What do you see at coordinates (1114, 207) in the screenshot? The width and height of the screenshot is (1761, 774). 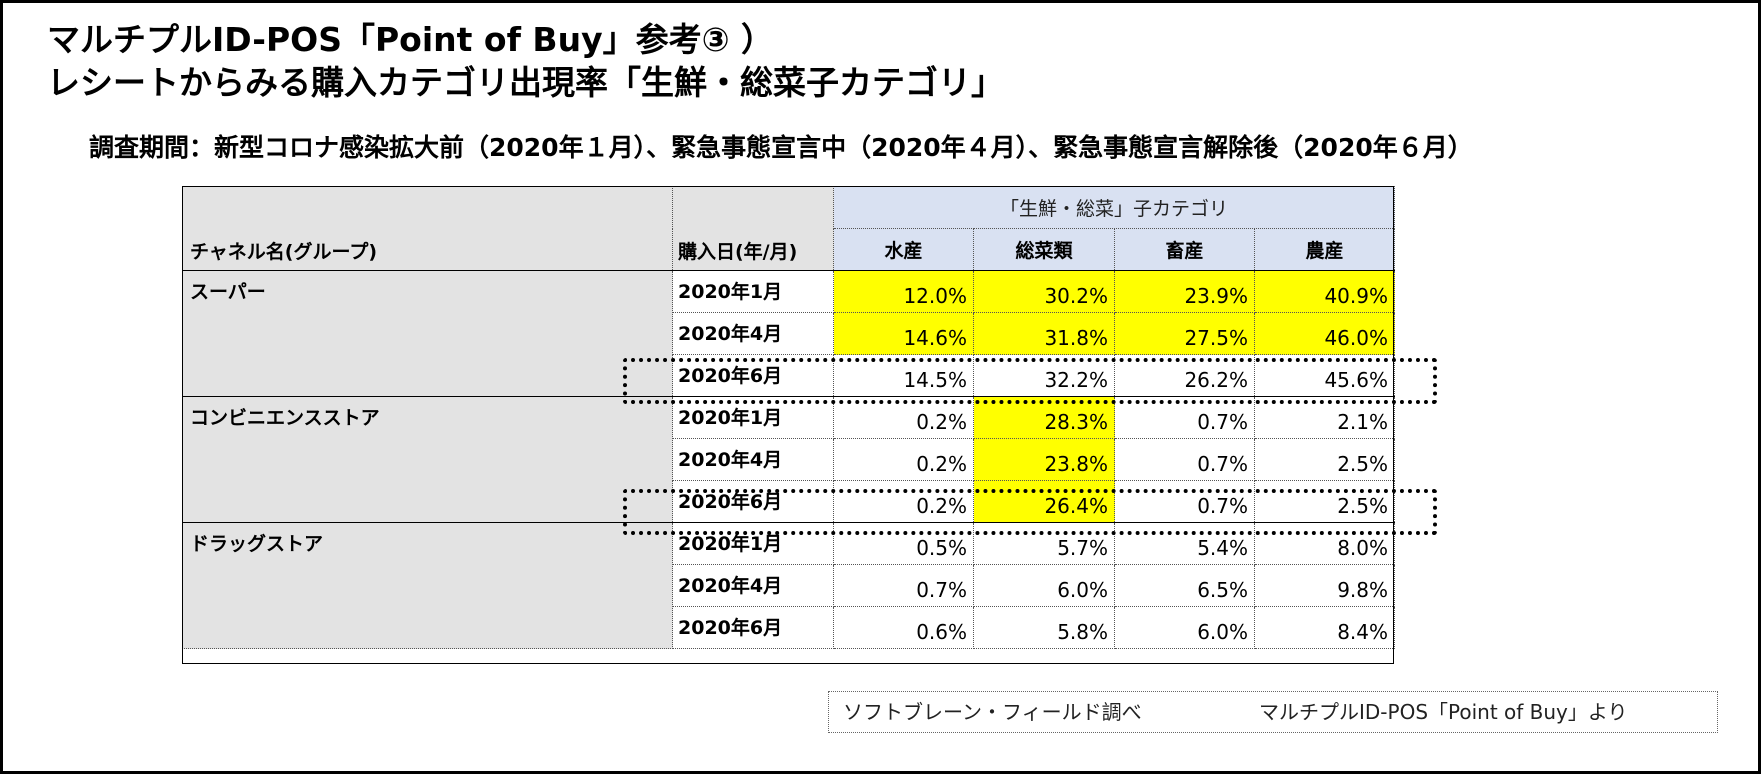 I see `category-group-header: 「生鮮・総菜」子カテゴリ` at bounding box center [1114, 207].